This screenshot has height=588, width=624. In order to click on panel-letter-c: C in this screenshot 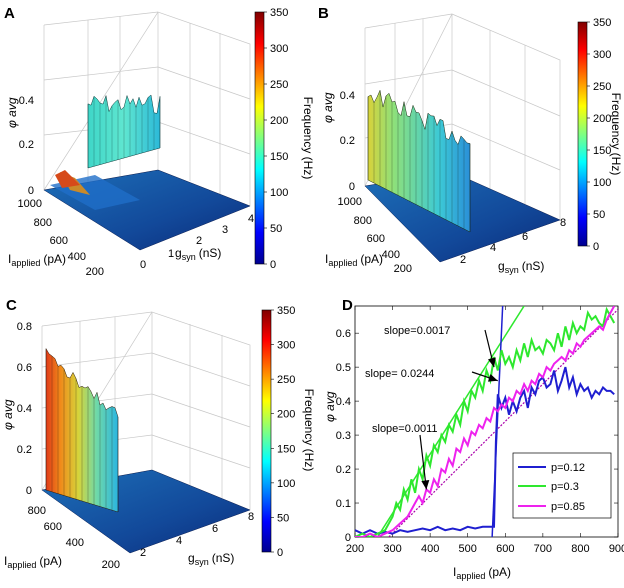, I will do `click(11, 305)`.